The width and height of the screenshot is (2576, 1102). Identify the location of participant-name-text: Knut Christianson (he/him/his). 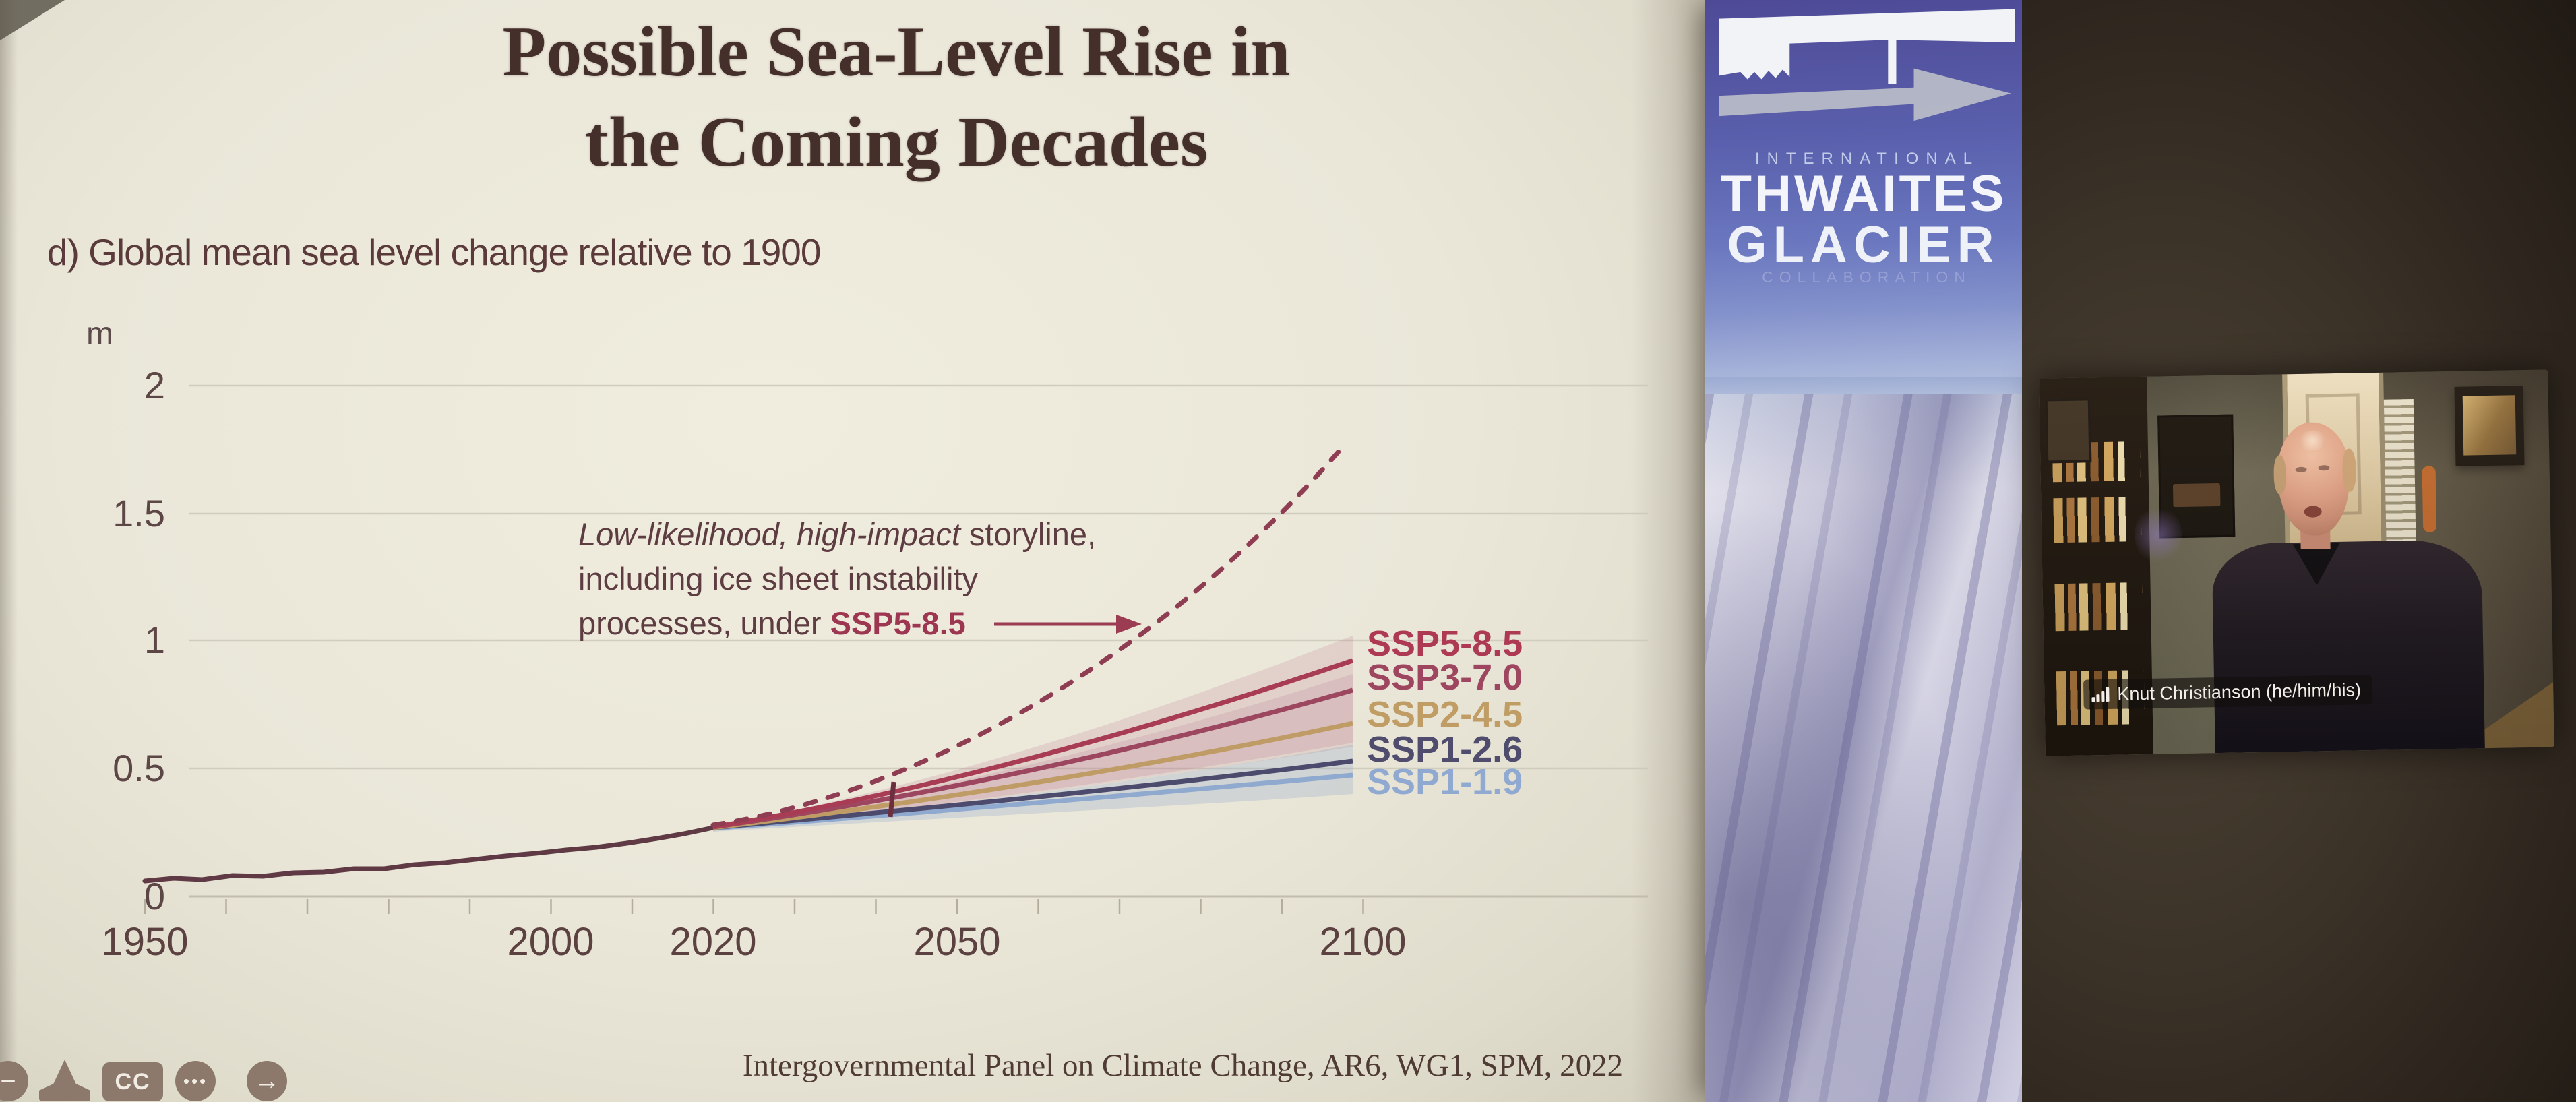
(2240, 691).